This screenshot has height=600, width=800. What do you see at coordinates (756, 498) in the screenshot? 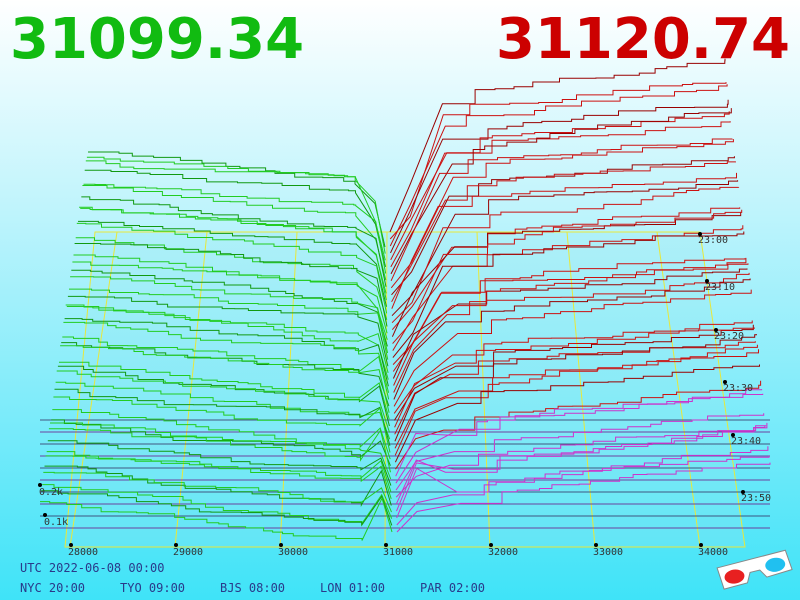
I see `time-label: 23:50` at bounding box center [756, 498].